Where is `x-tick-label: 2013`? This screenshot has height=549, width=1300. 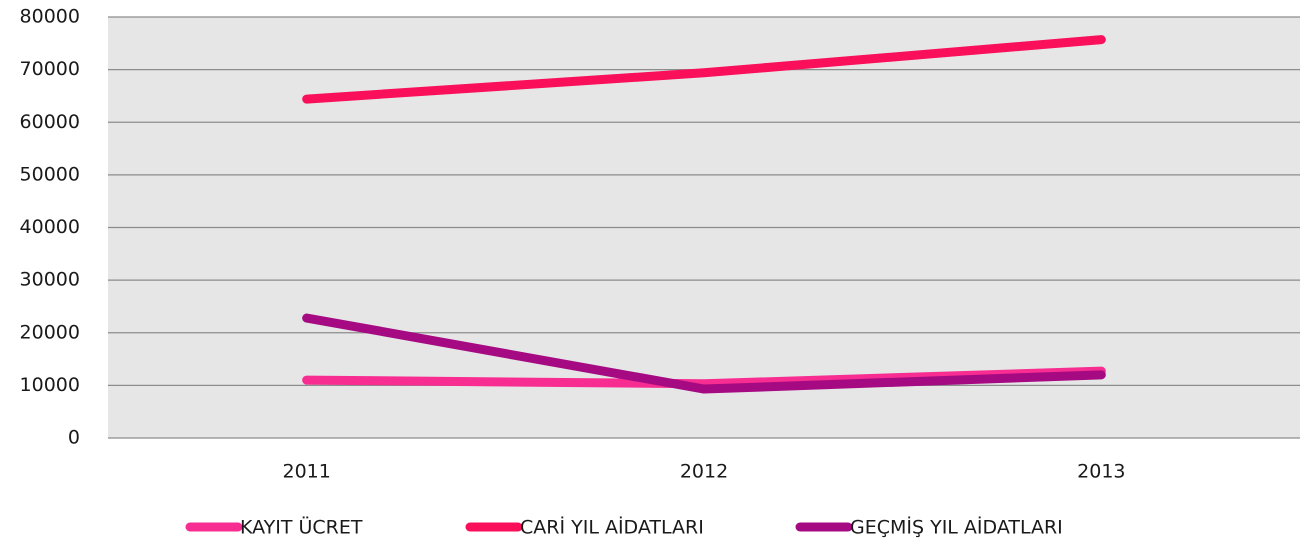
x-tick-label: 2013 is located at coordinates (1101, 472).